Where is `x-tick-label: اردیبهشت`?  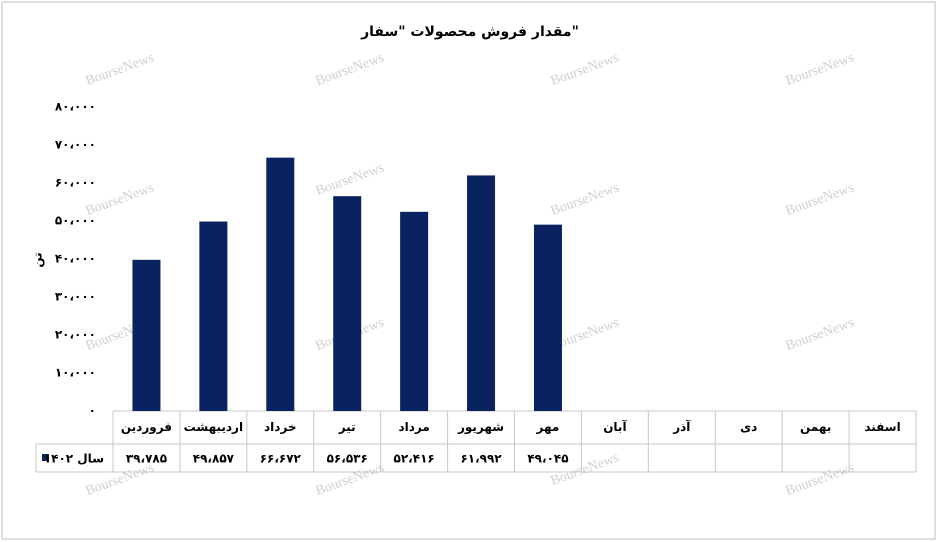 x-tick-label: اردیبهشت is located at coordinates (213, 427).